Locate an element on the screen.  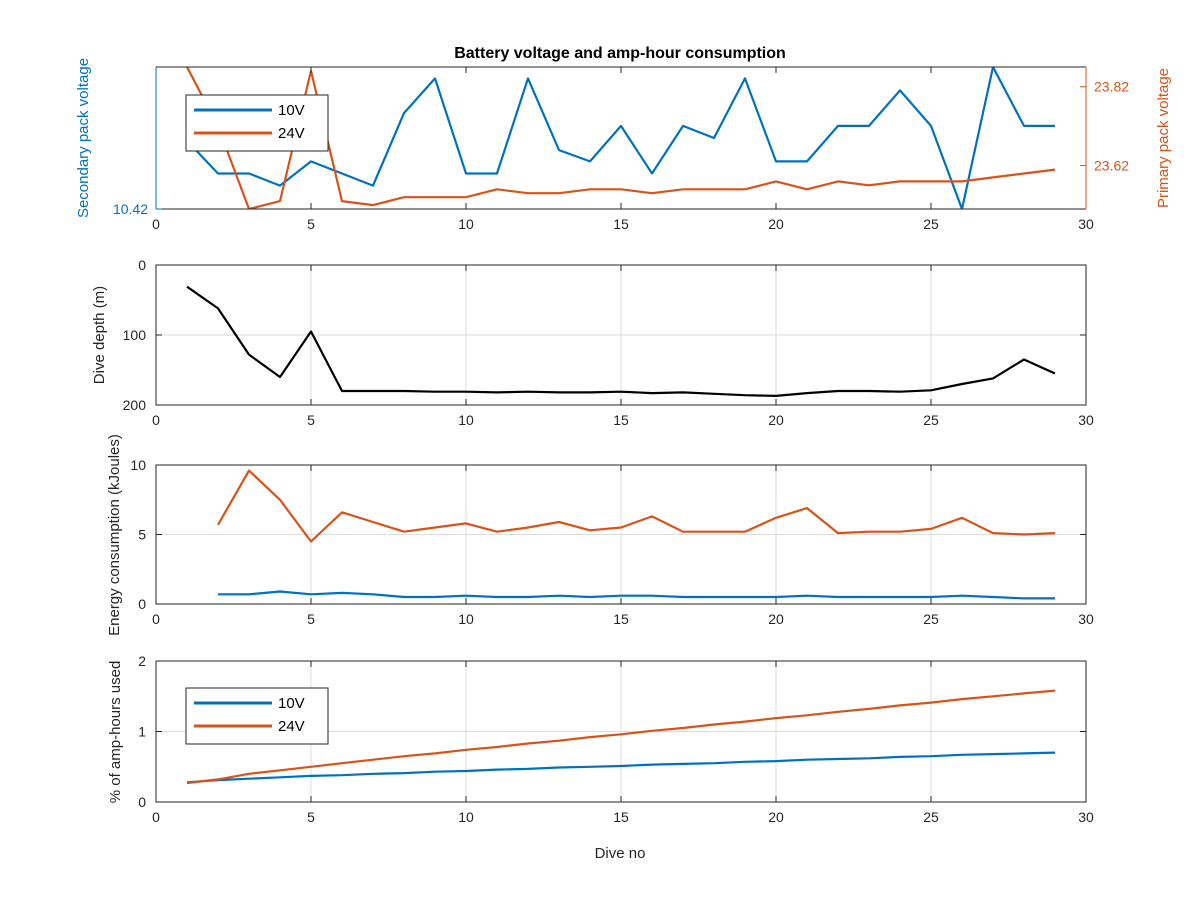
y-tick-label: 100 is located at coordinates (135, 335).